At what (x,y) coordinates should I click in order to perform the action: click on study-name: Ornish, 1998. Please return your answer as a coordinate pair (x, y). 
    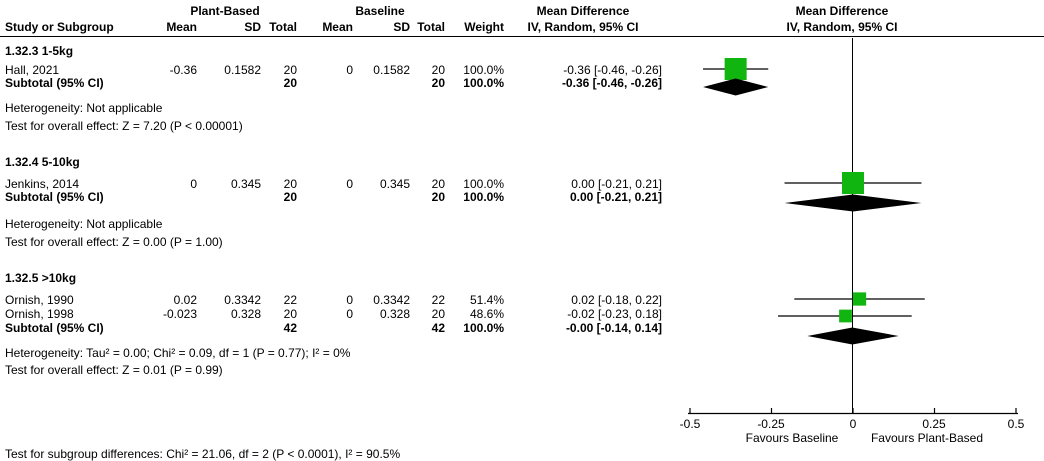
    Looking at the image, I should click on (39, 314).